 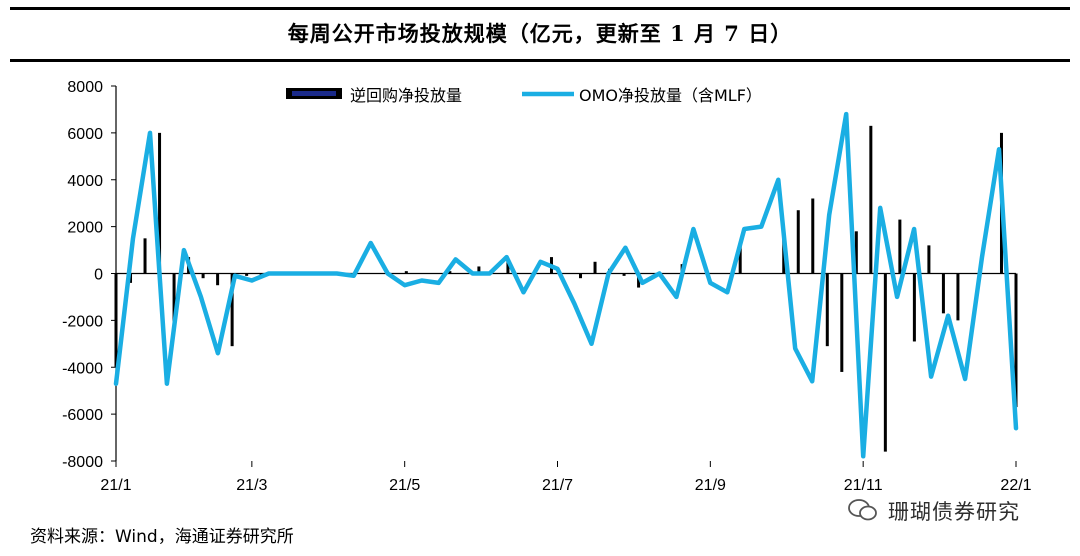 I want to click on wechat-logo-icon, so click(x=862, y=510).